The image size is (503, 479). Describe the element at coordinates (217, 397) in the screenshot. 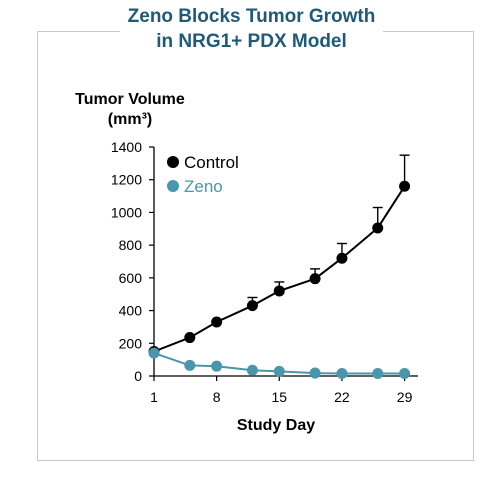

I see `x-tick-label: 8` at that location.